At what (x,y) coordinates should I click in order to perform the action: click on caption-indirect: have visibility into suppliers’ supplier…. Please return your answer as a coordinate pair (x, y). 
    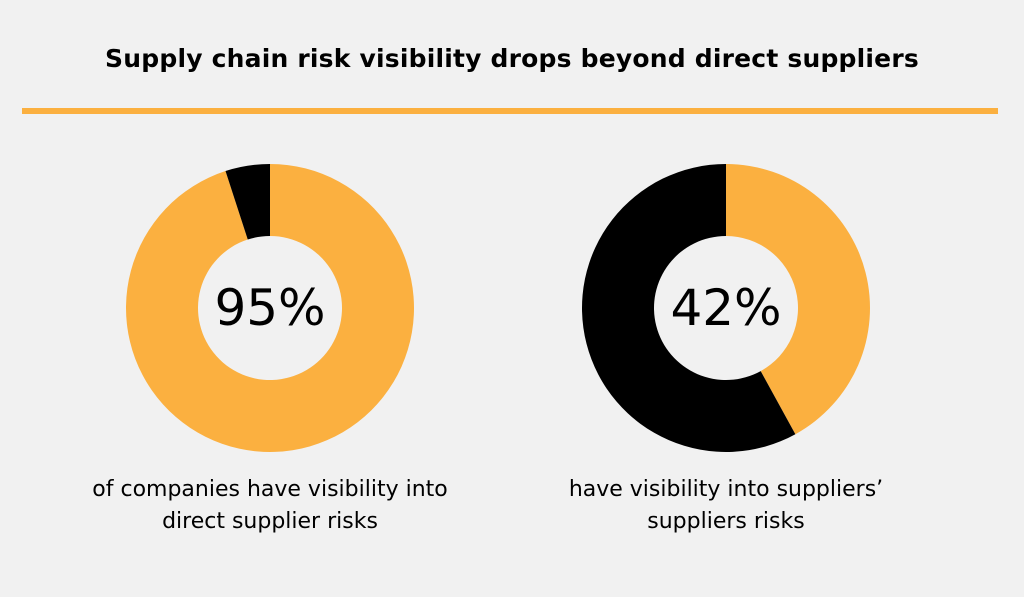
    Looking at the image, I should click on (726, 505).